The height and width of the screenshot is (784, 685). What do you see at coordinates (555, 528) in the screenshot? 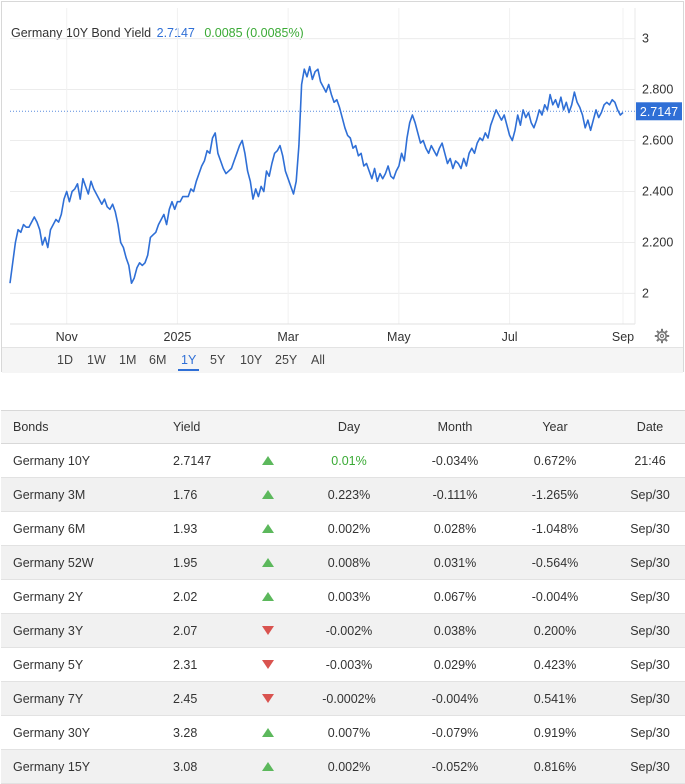
I see `year-change-cell: -1.048%` at bounding box center [555, 528].